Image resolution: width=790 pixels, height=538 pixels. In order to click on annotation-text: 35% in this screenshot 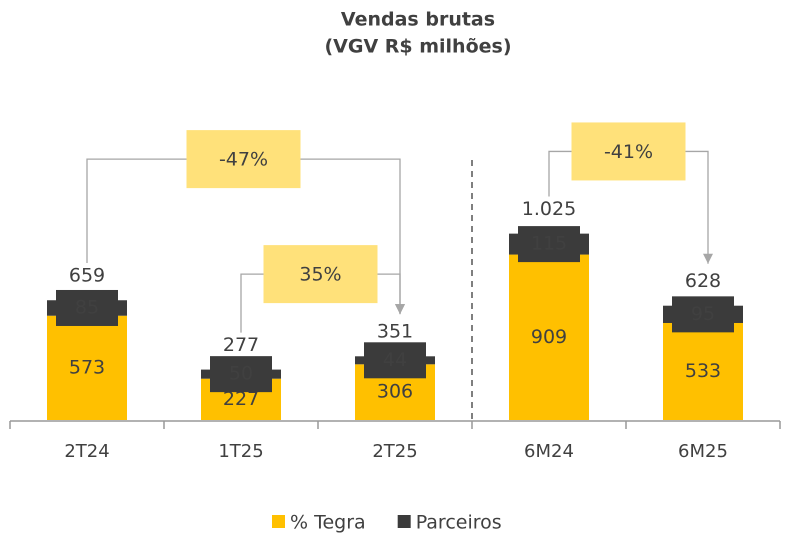, I will do `click(320, 275)`.